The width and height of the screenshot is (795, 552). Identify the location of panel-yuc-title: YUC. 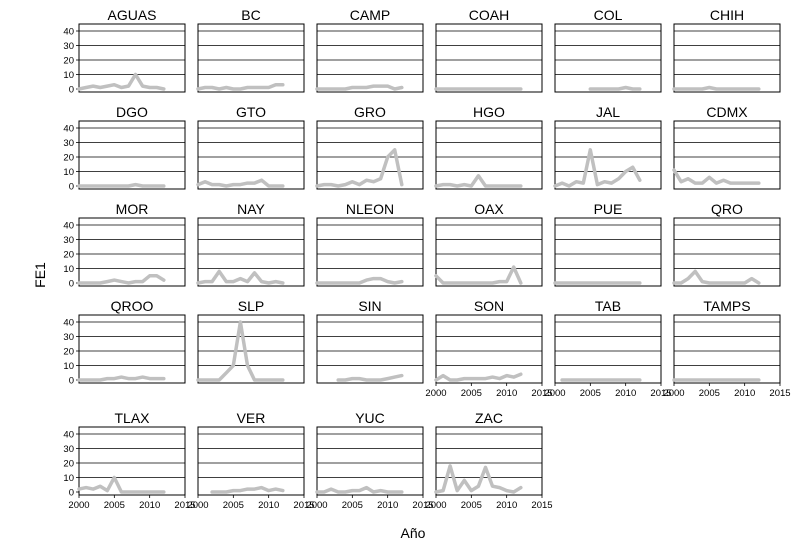
(370, 418).